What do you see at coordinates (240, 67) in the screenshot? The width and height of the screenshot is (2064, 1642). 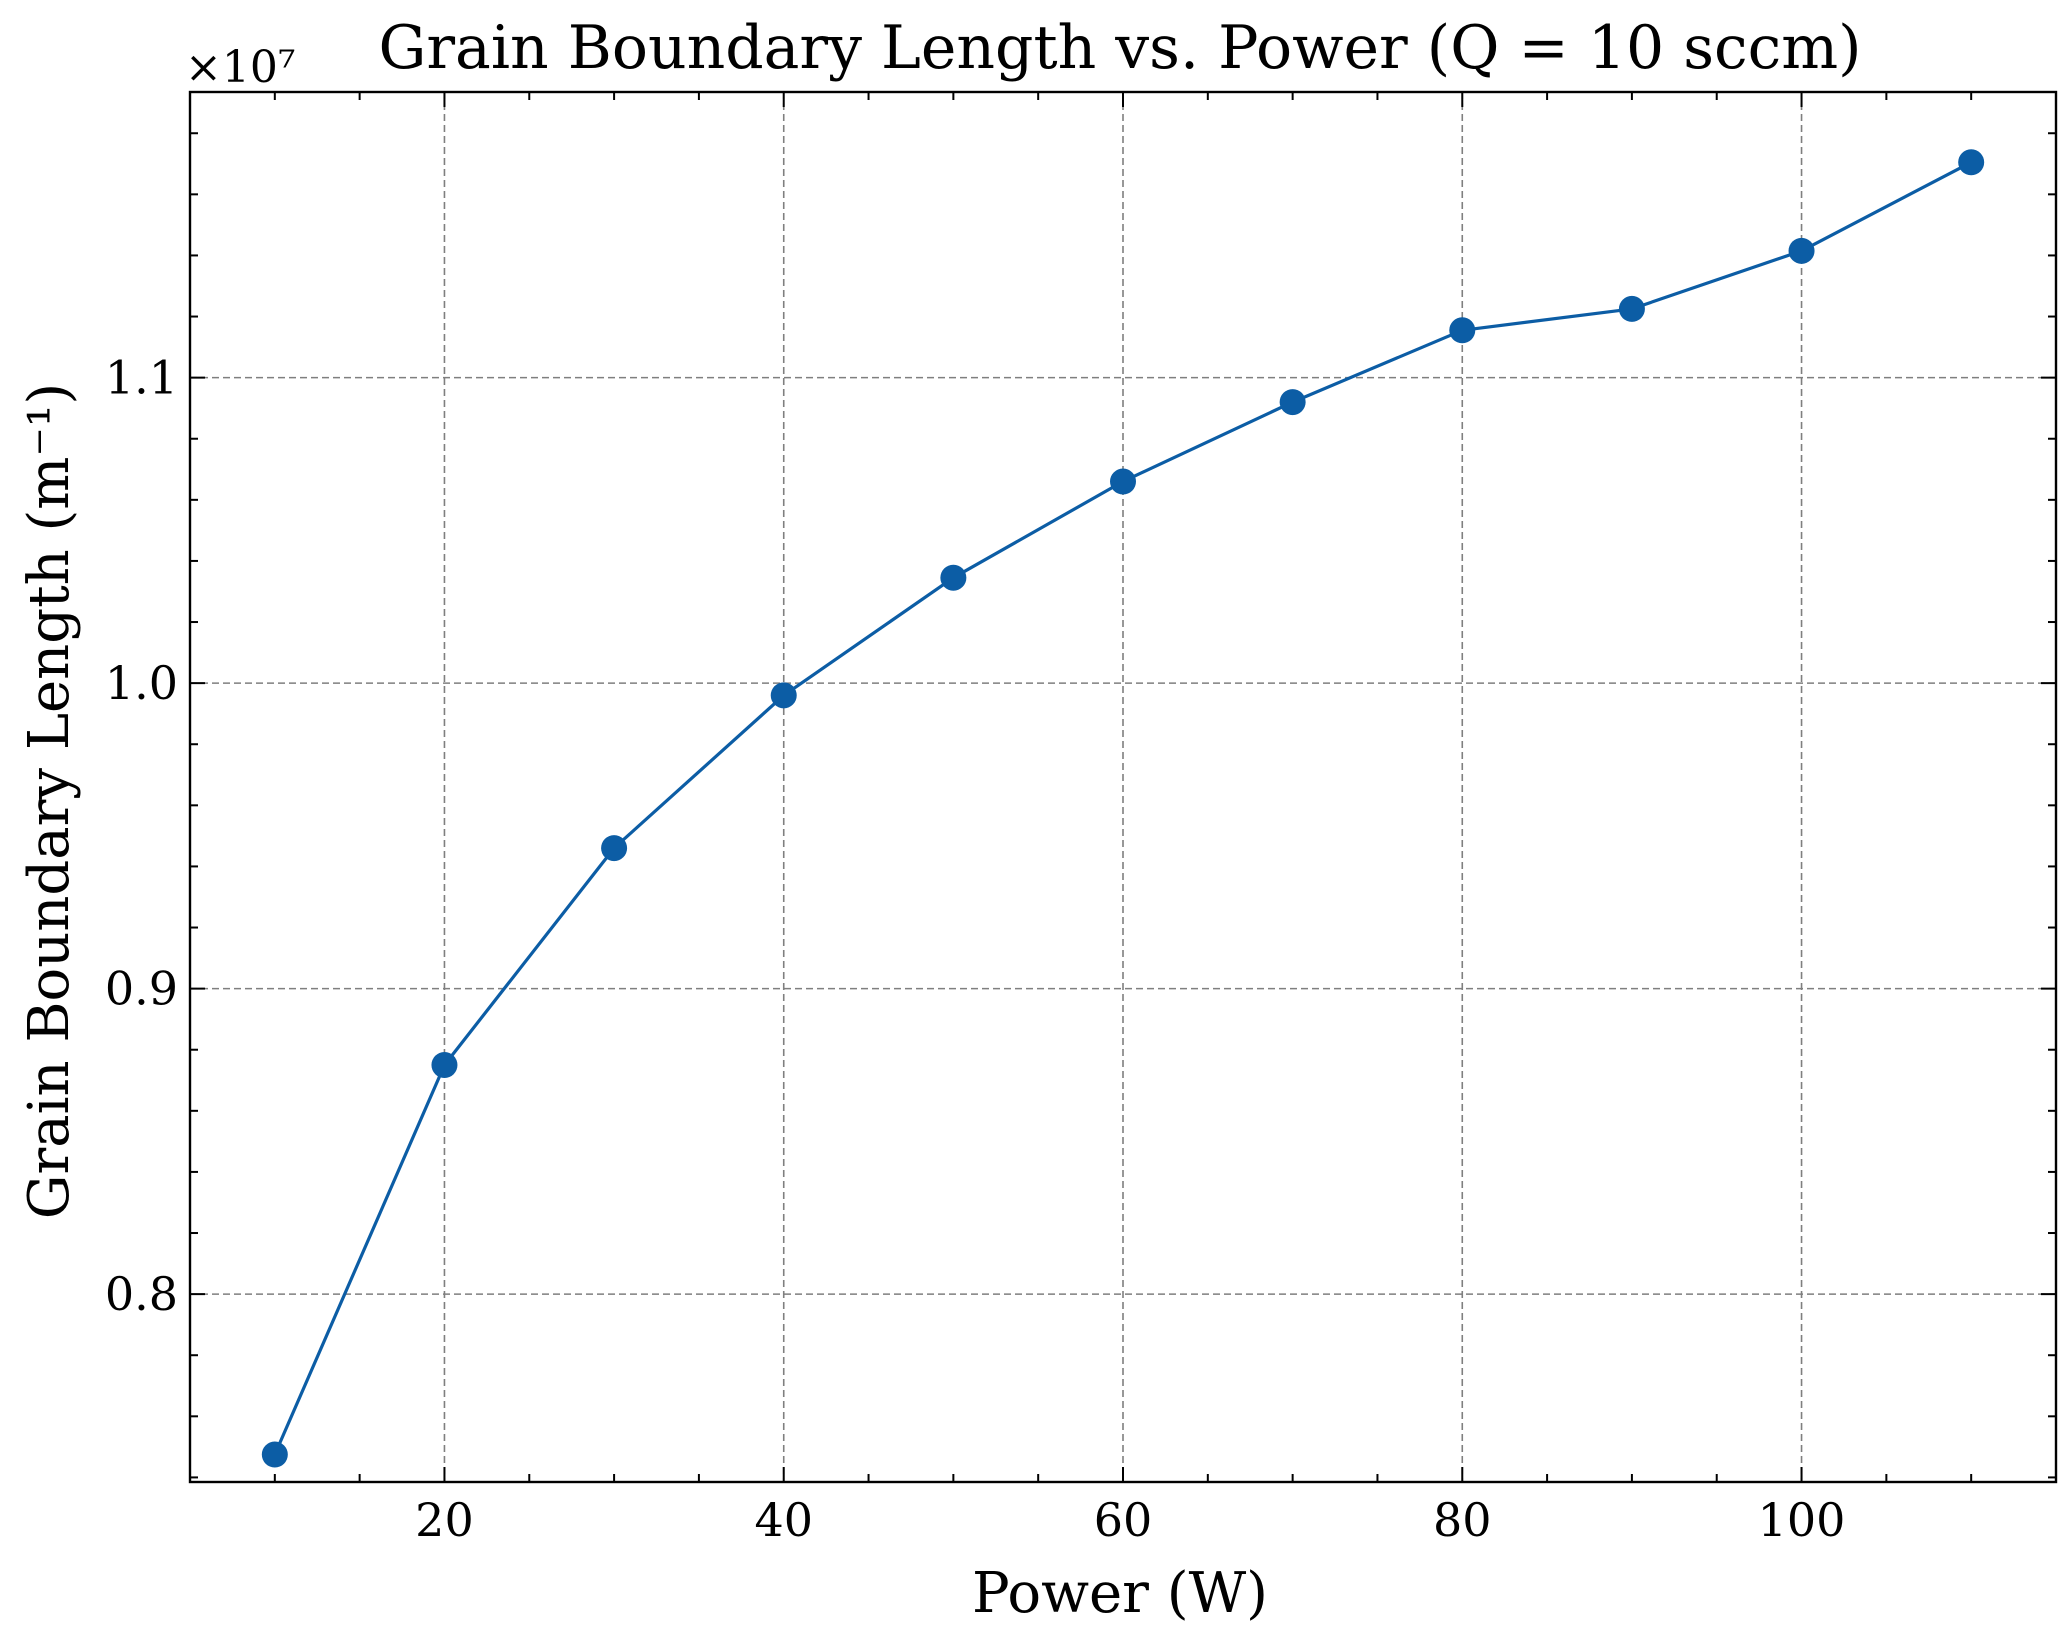 I see `y-axis-offset-label: ×10⁷` at bounding box center [240, 67].